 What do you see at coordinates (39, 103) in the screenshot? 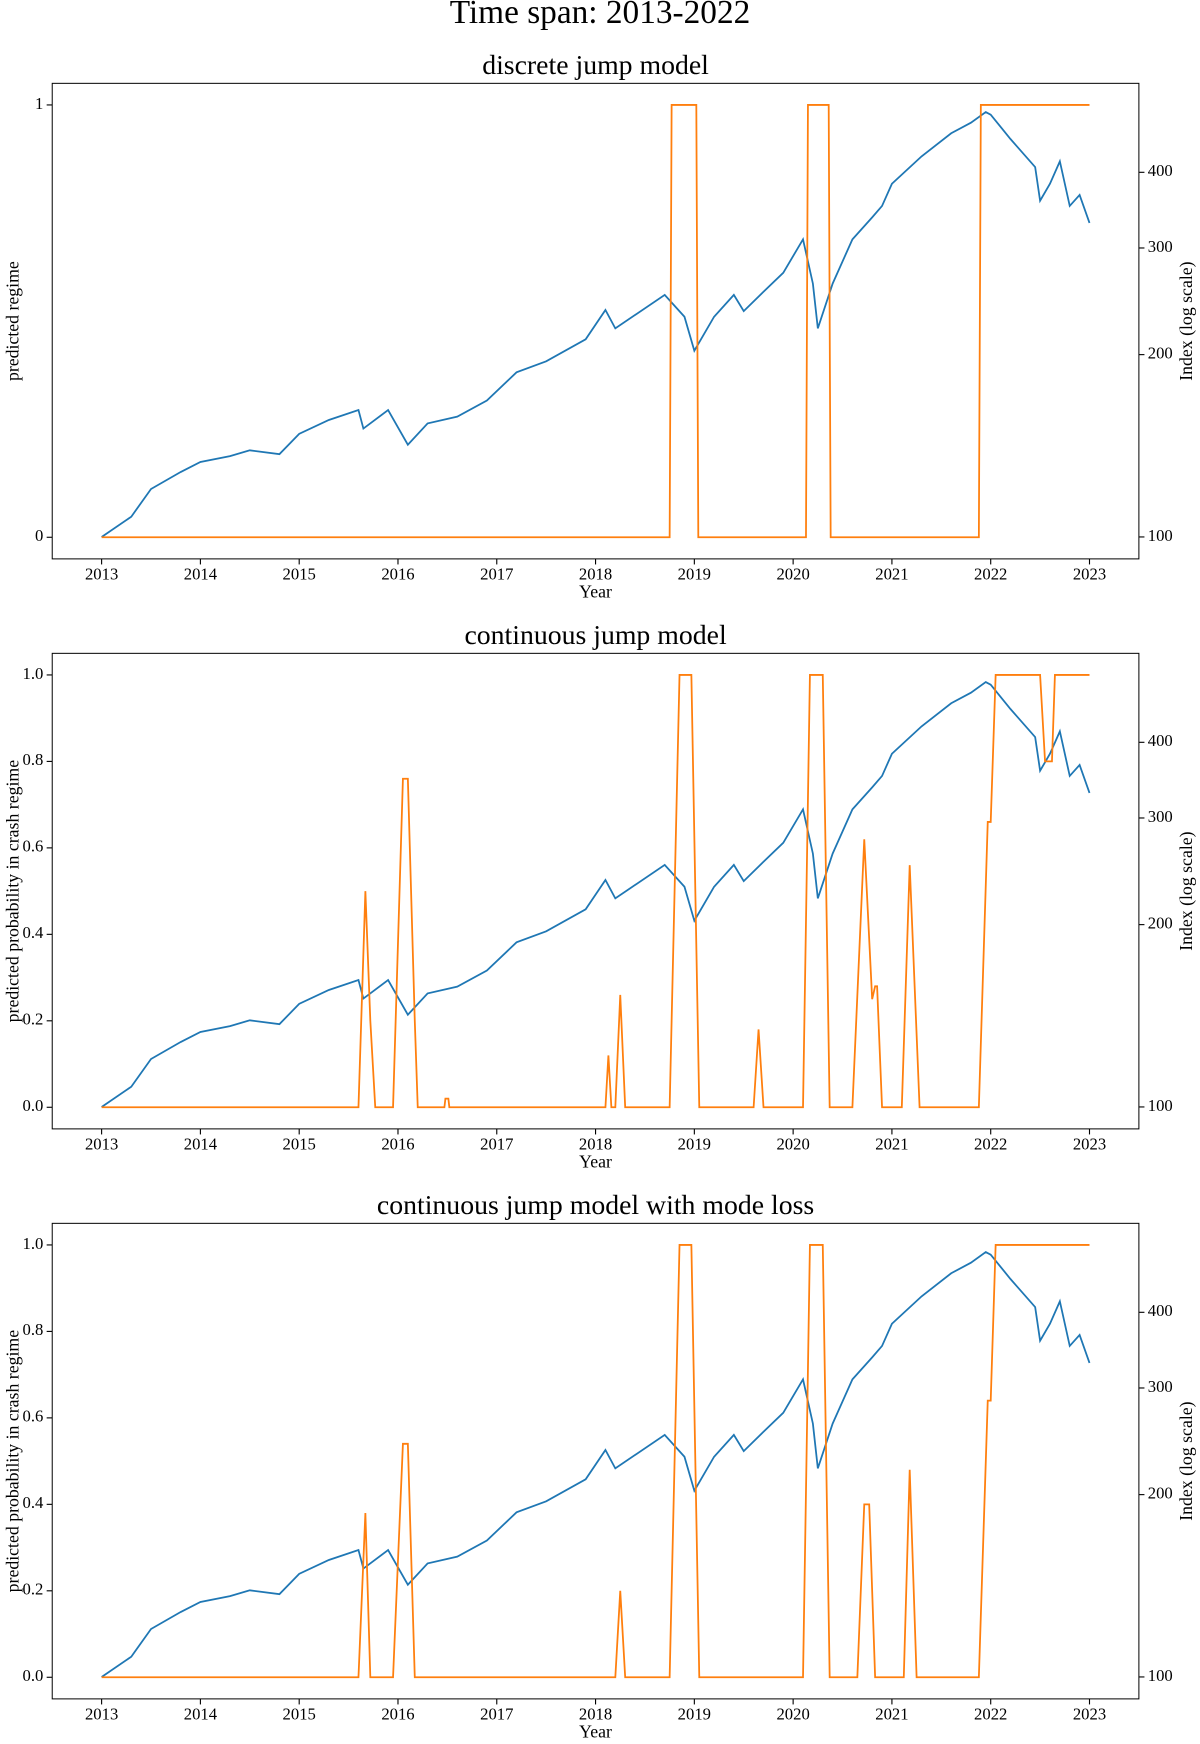
I see `y-tick-label: 1` at bounding box center [39, 103].